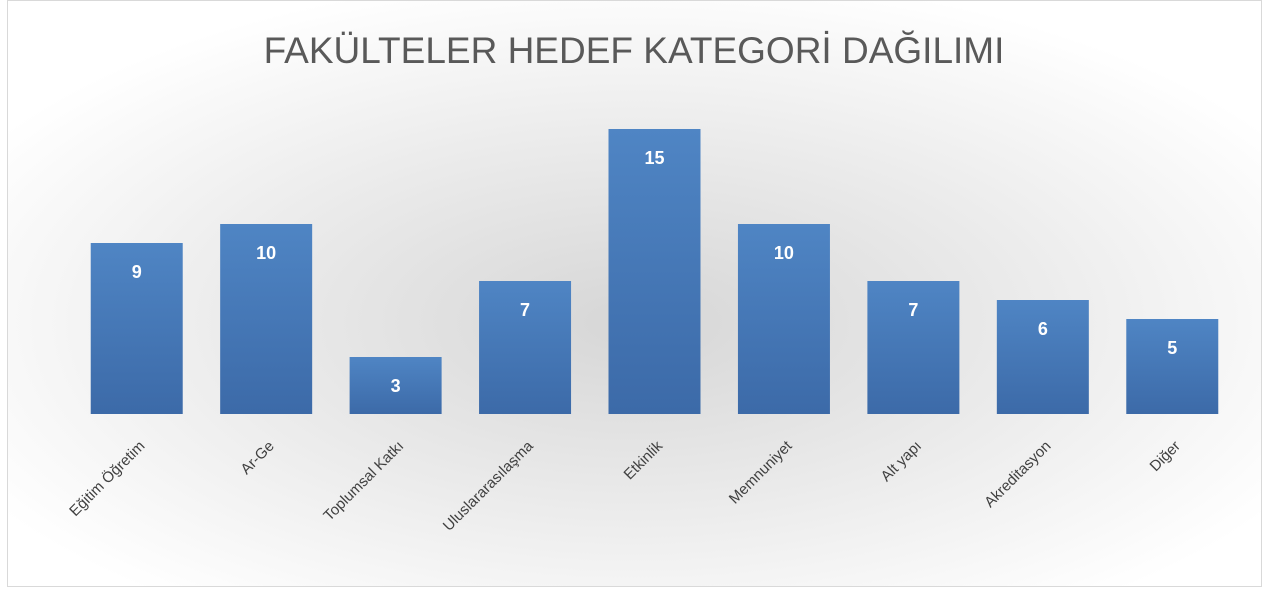  What do you see at coordinates (1043, 329) in the screenshot?
I see `value-label: 6` at bounding box center [1043, 329].